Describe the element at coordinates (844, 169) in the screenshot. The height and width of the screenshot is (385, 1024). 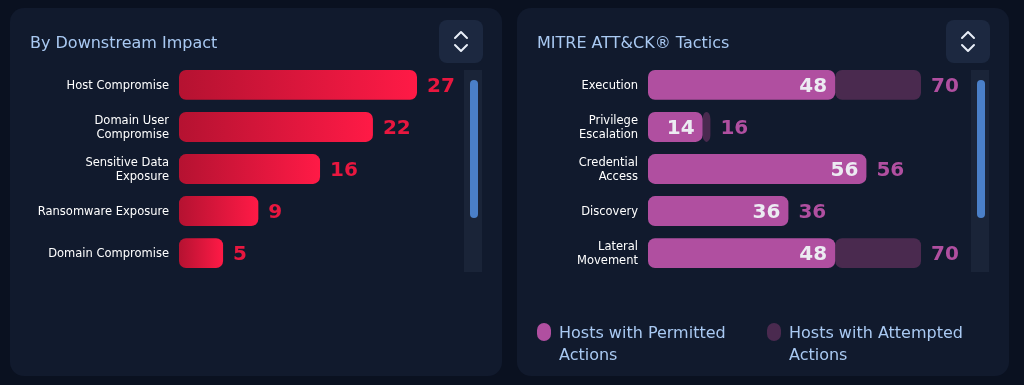
I see `data-label: 56` at that location.